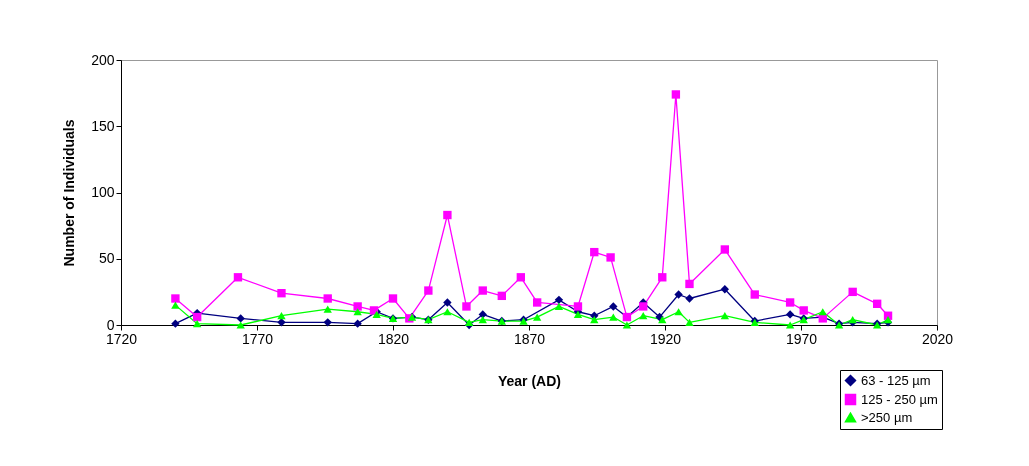 This screenshot has width=1029, height=466. Describe the element at coordinates (529, 338) in the screenshot. I see `x-tick-label: 1870` at that location.